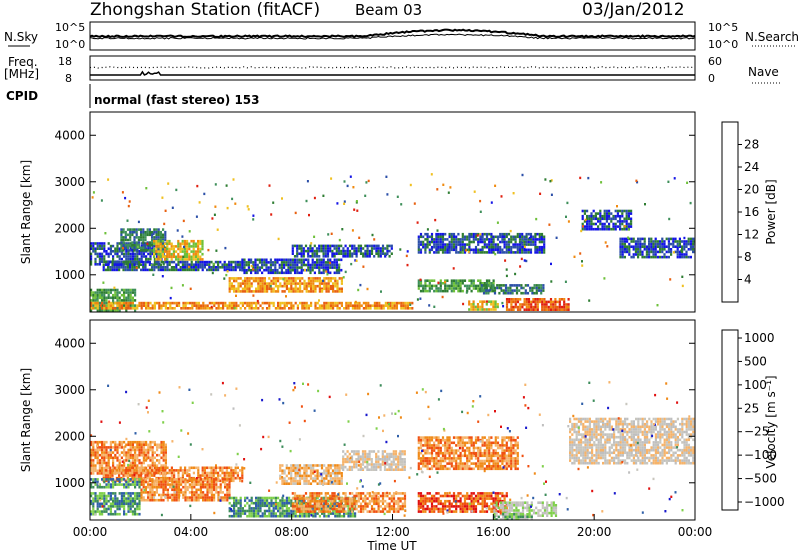 This screenshot has height=554, width=800. Describe the element at coordinates (177, 100) in the screenshot. I see `cpid-mode-text: normal (fast stereo) 153` at that location.